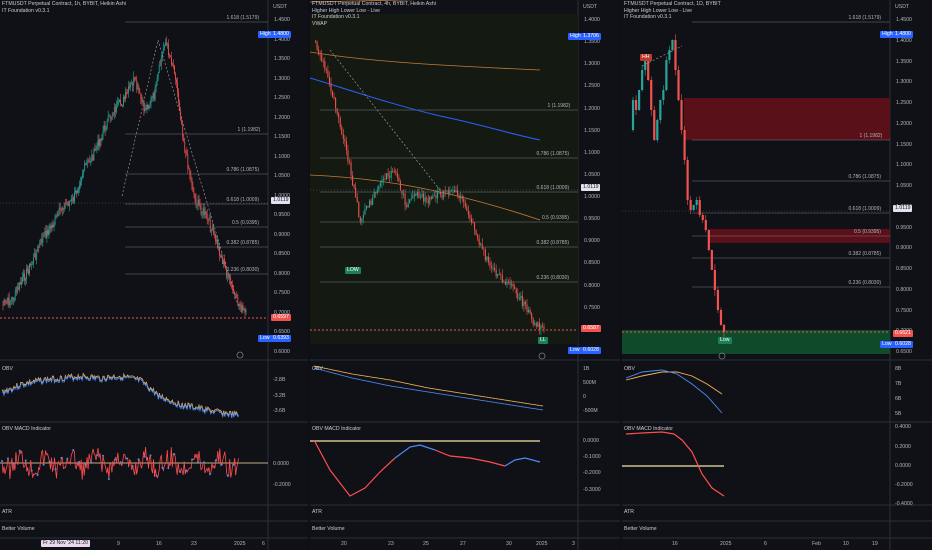  Describe the element at coordinates (428, 386) in the screenshot. I see `obv-signal-line` at that location.